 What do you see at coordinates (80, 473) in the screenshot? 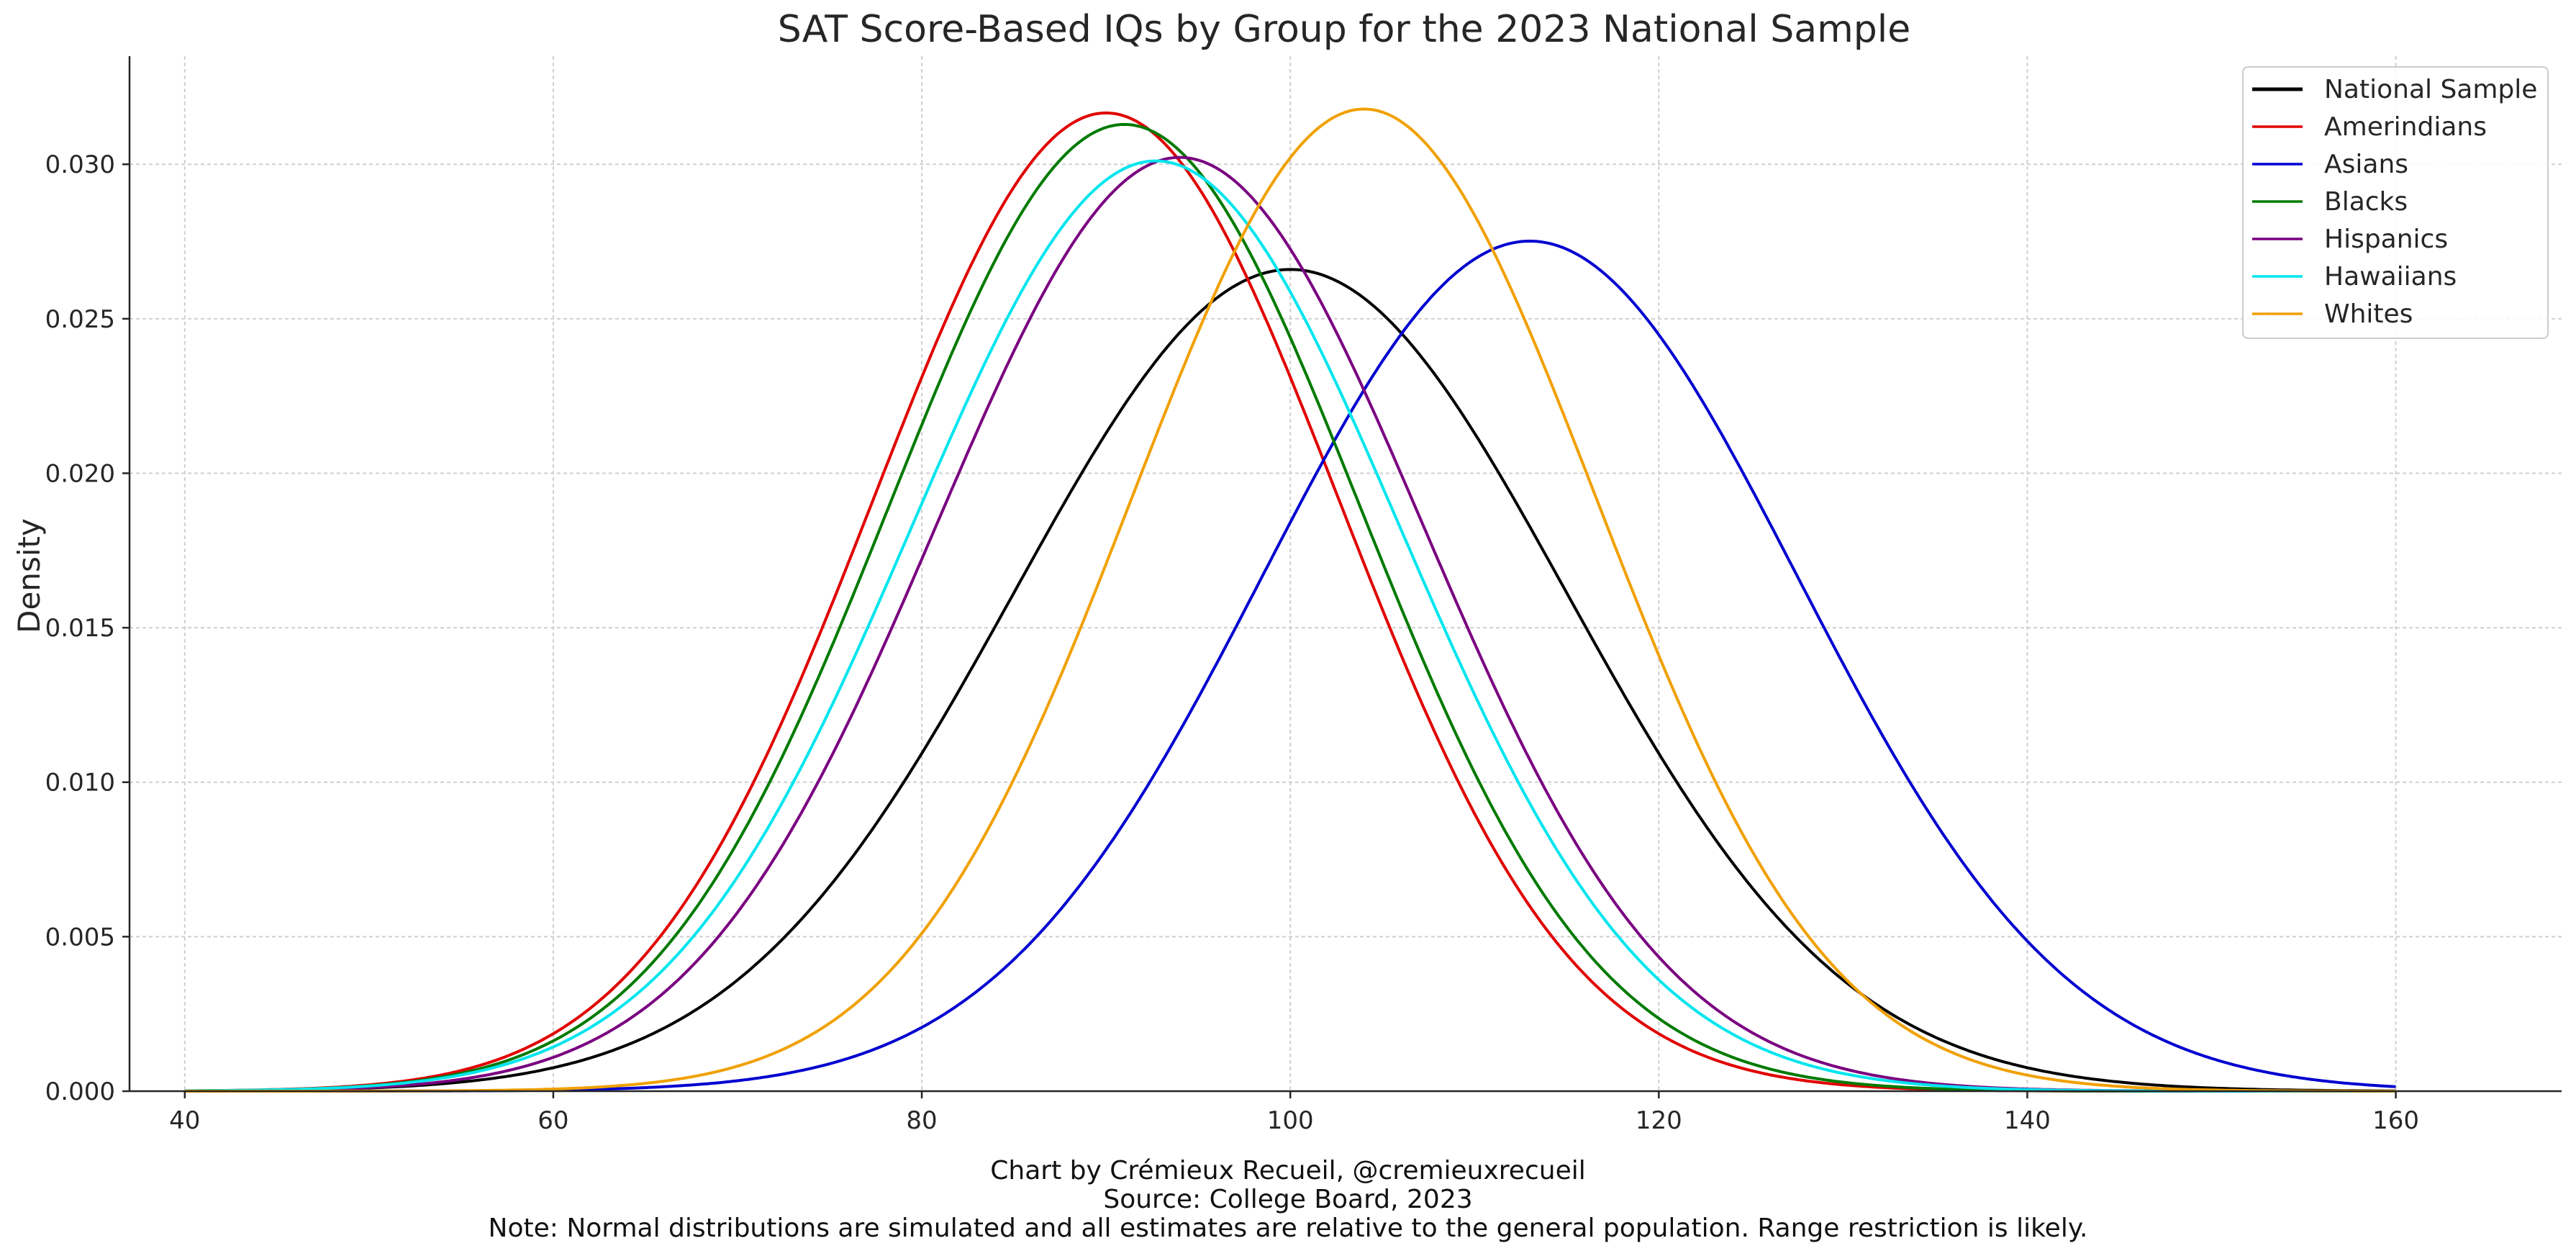
I see `y-tick-label: 0.020` at bounding box center [80, 473].